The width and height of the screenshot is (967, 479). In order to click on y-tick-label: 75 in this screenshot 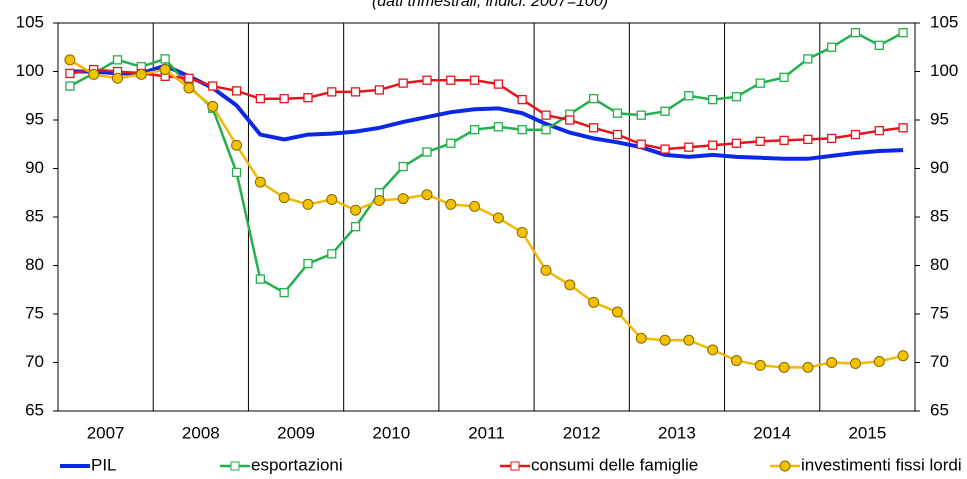, I will do `click(34, 312)`.